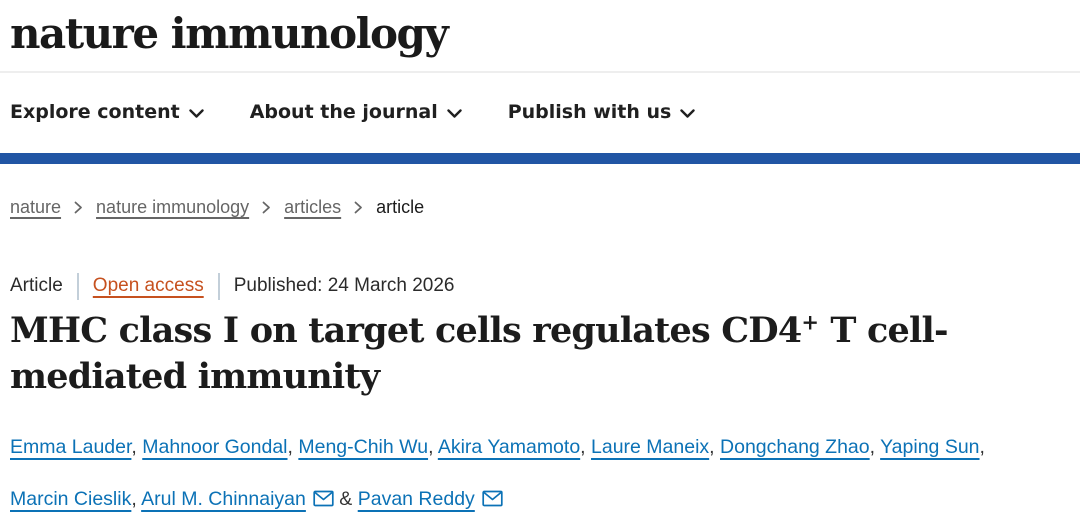 Image resolution: width=1080 pixels, height=527 pixels. I want to click on brand-bar, so click(540, 158).